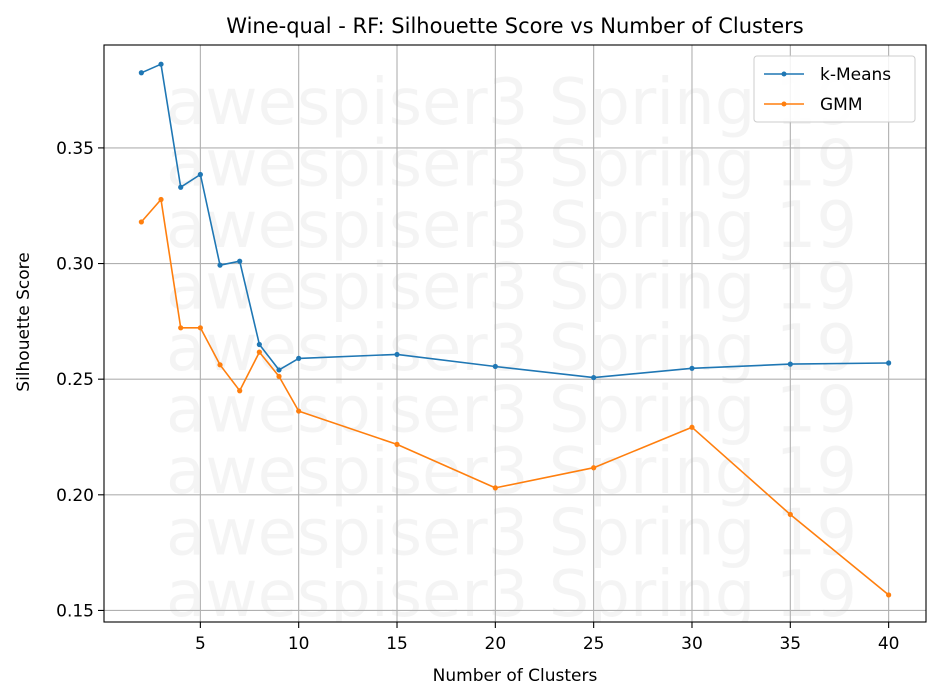  Describe the element at coordinates (790, 644) in the screenshot. I see `x-tick-label: 35` at that location.